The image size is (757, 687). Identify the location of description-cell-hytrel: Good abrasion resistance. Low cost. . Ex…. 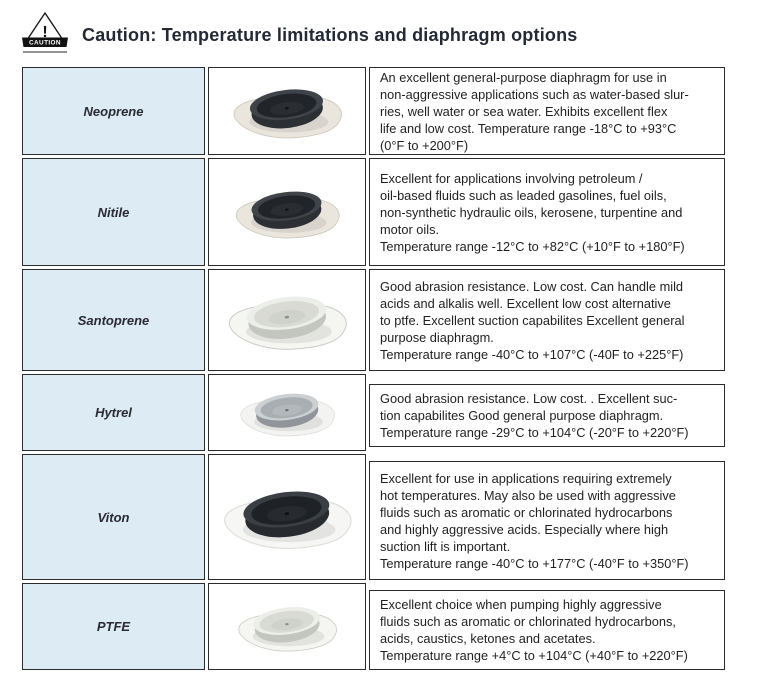
(547, 415).